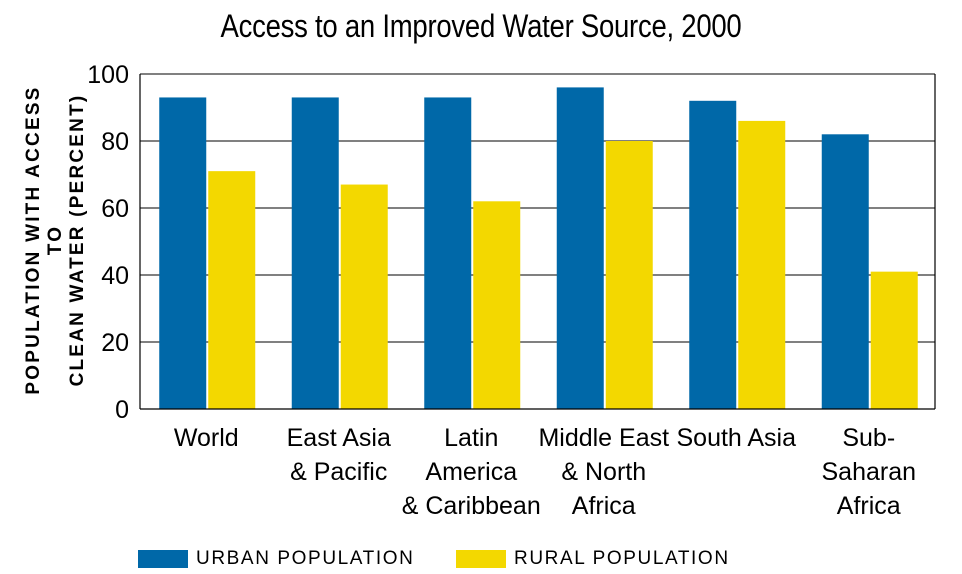  Describe the element at coordinates (622, 558) in the screenshot. I see `legend-label-rural: RURAL POPULATION` at that location.